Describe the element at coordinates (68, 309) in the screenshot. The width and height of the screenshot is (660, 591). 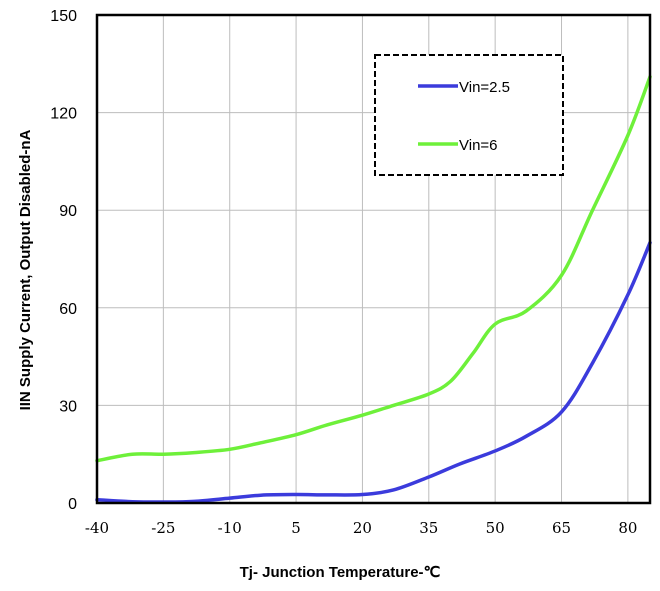
I see `y-tick-label: 60` at that location.